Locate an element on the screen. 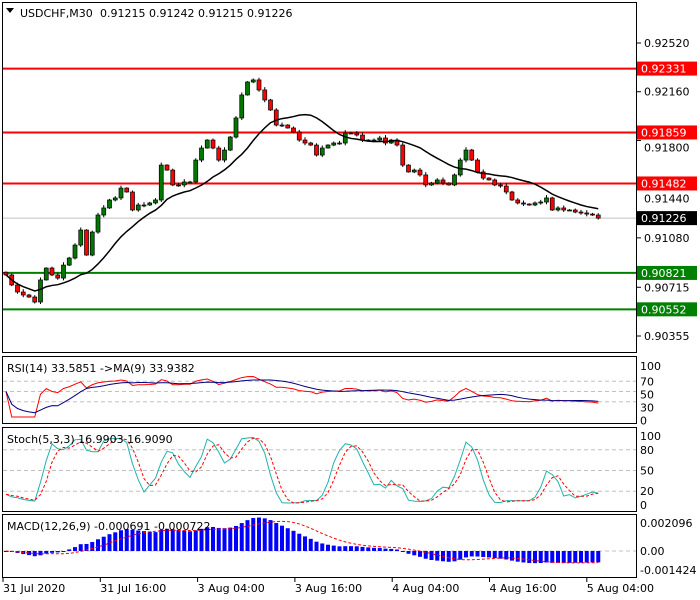 Image resolution: width=700 pixels, height=600 pixels. symbol-label: USDCHF,M30 is located at coordinates (56, 13).